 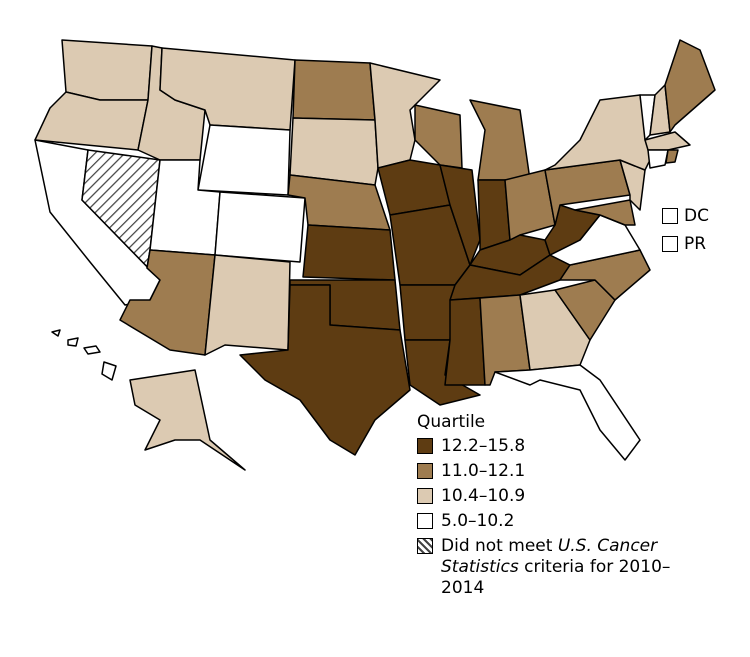 I want to click on legend-label: 12.2–15.8, so click(x=483, y=446).